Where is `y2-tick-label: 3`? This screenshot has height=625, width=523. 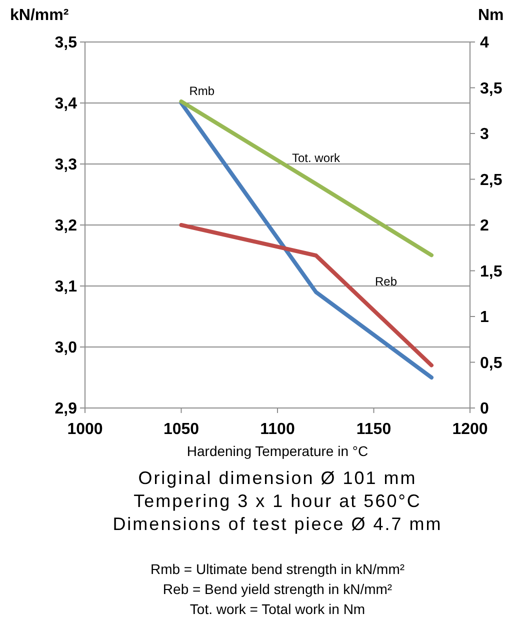 y2-tick-label: 3 is located at coordinates (484, 135).